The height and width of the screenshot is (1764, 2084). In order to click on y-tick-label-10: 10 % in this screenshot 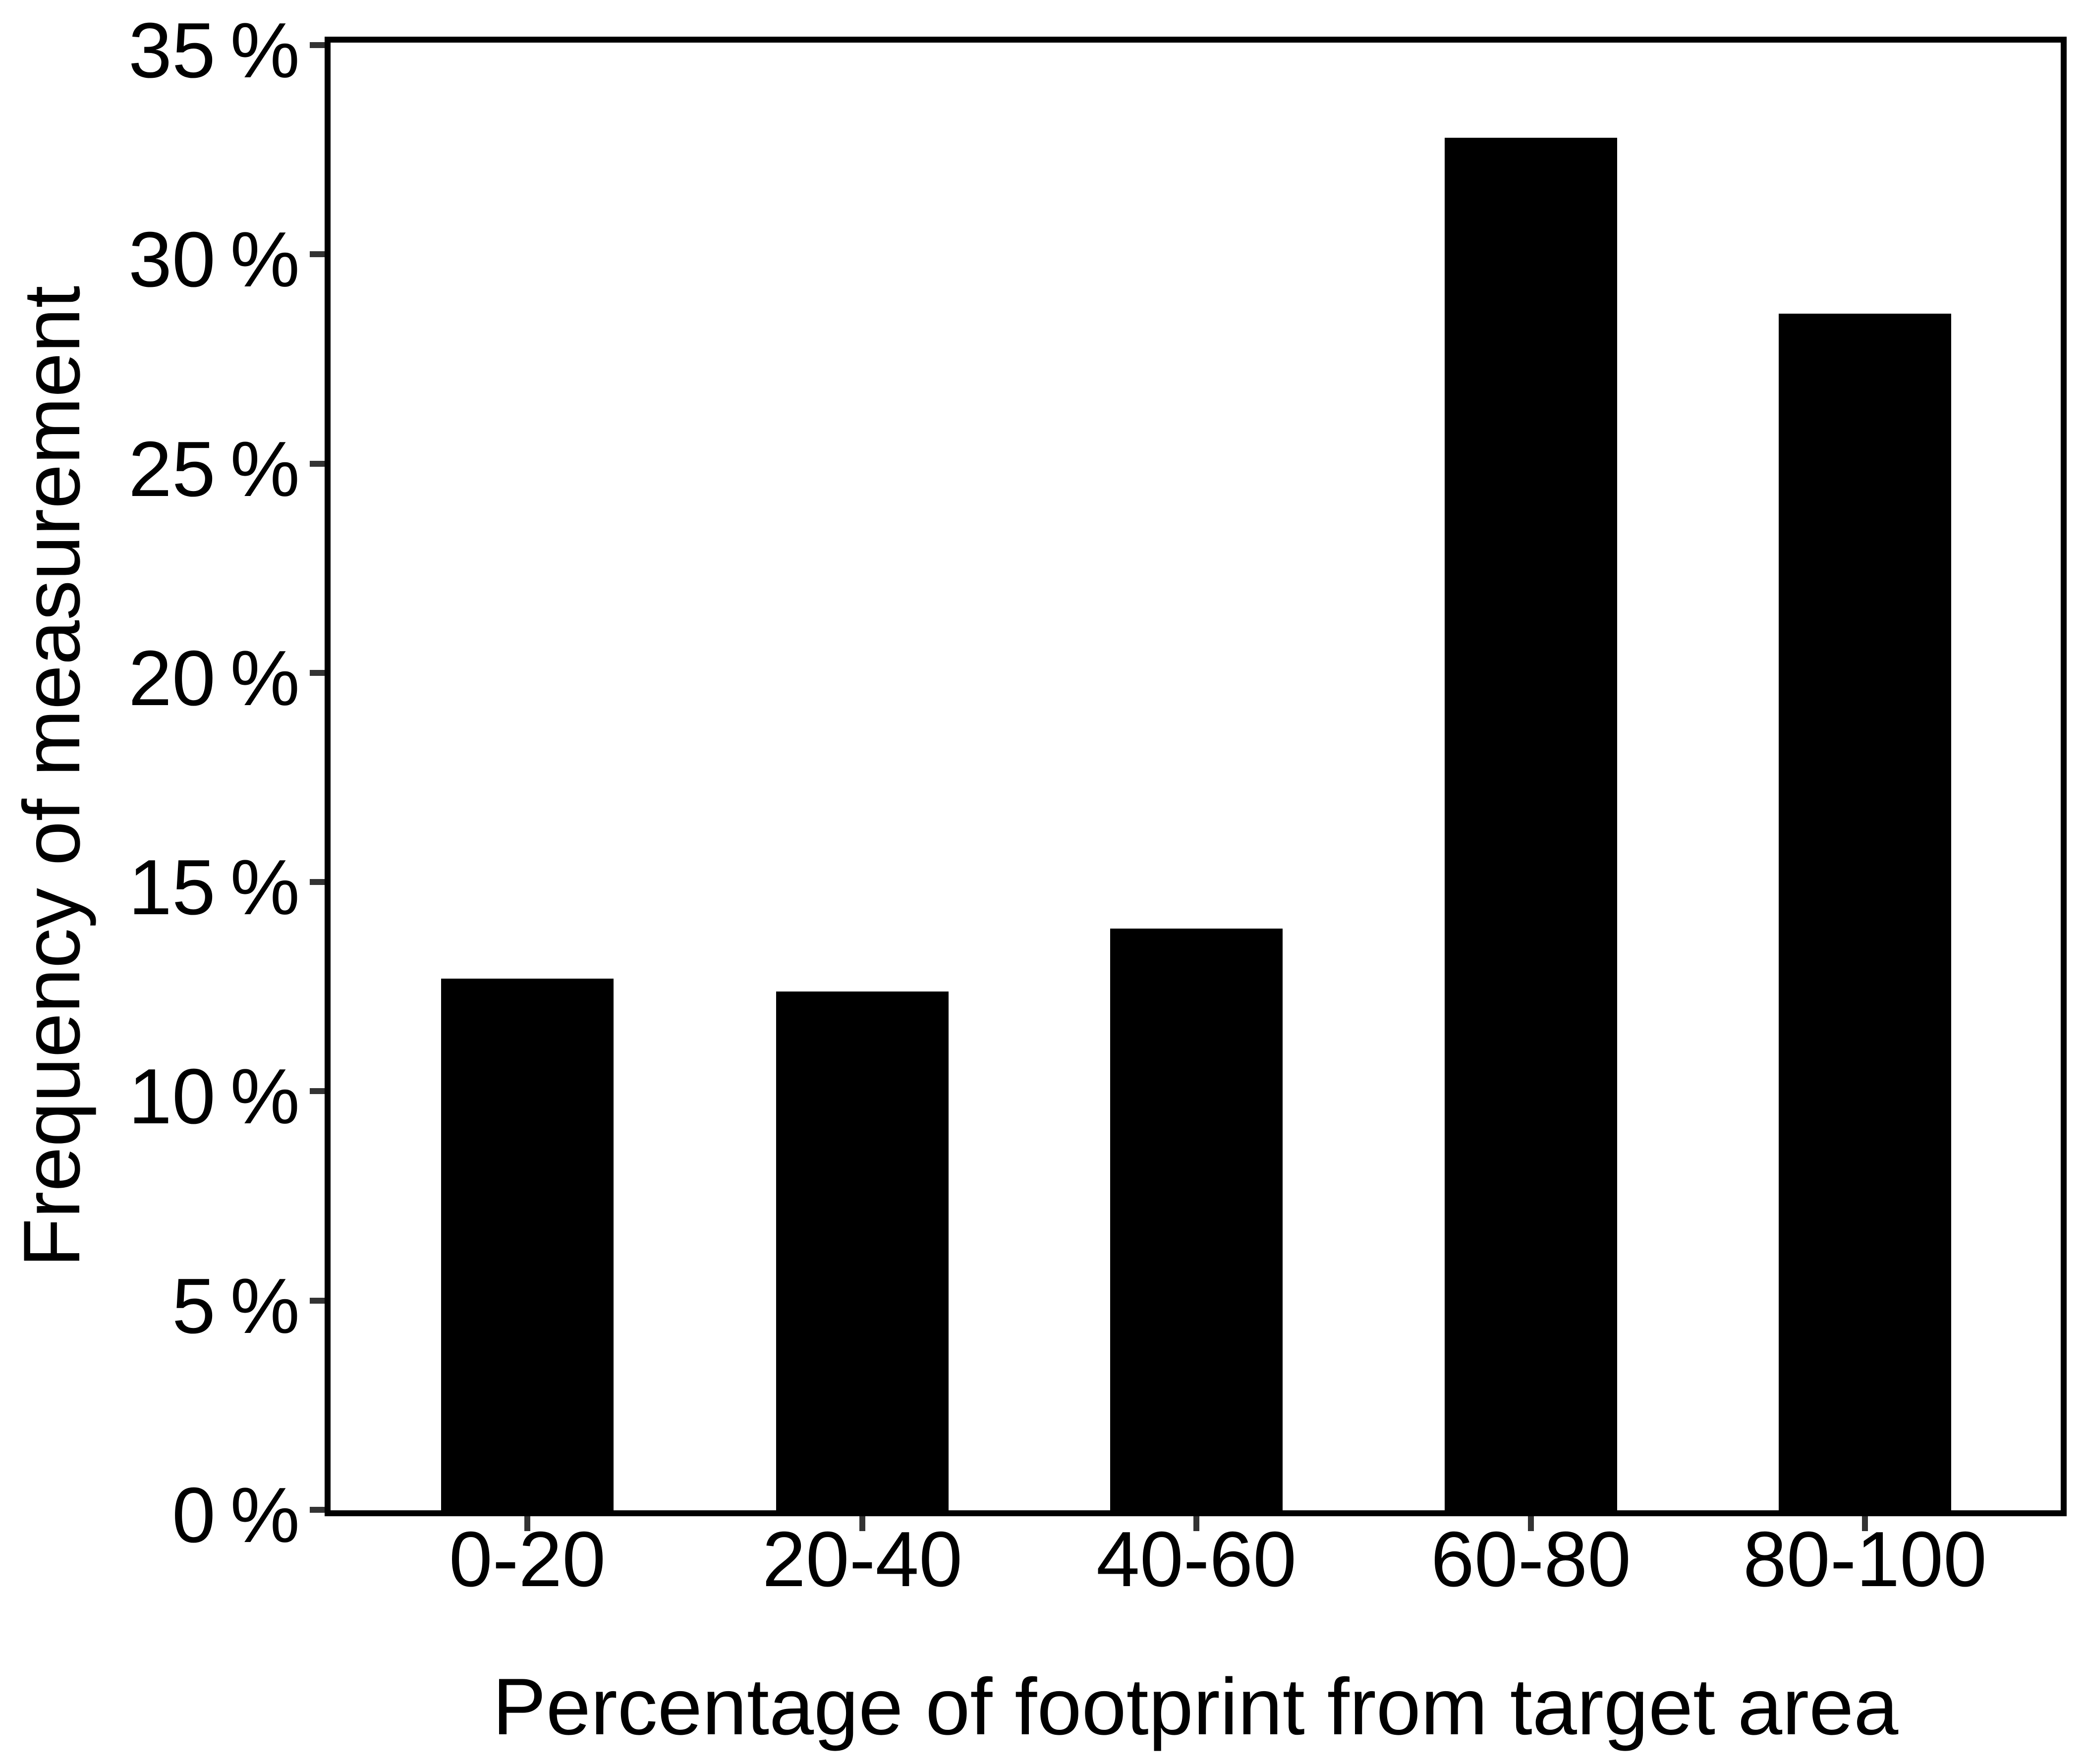, I will do `click(214, 1096)`.